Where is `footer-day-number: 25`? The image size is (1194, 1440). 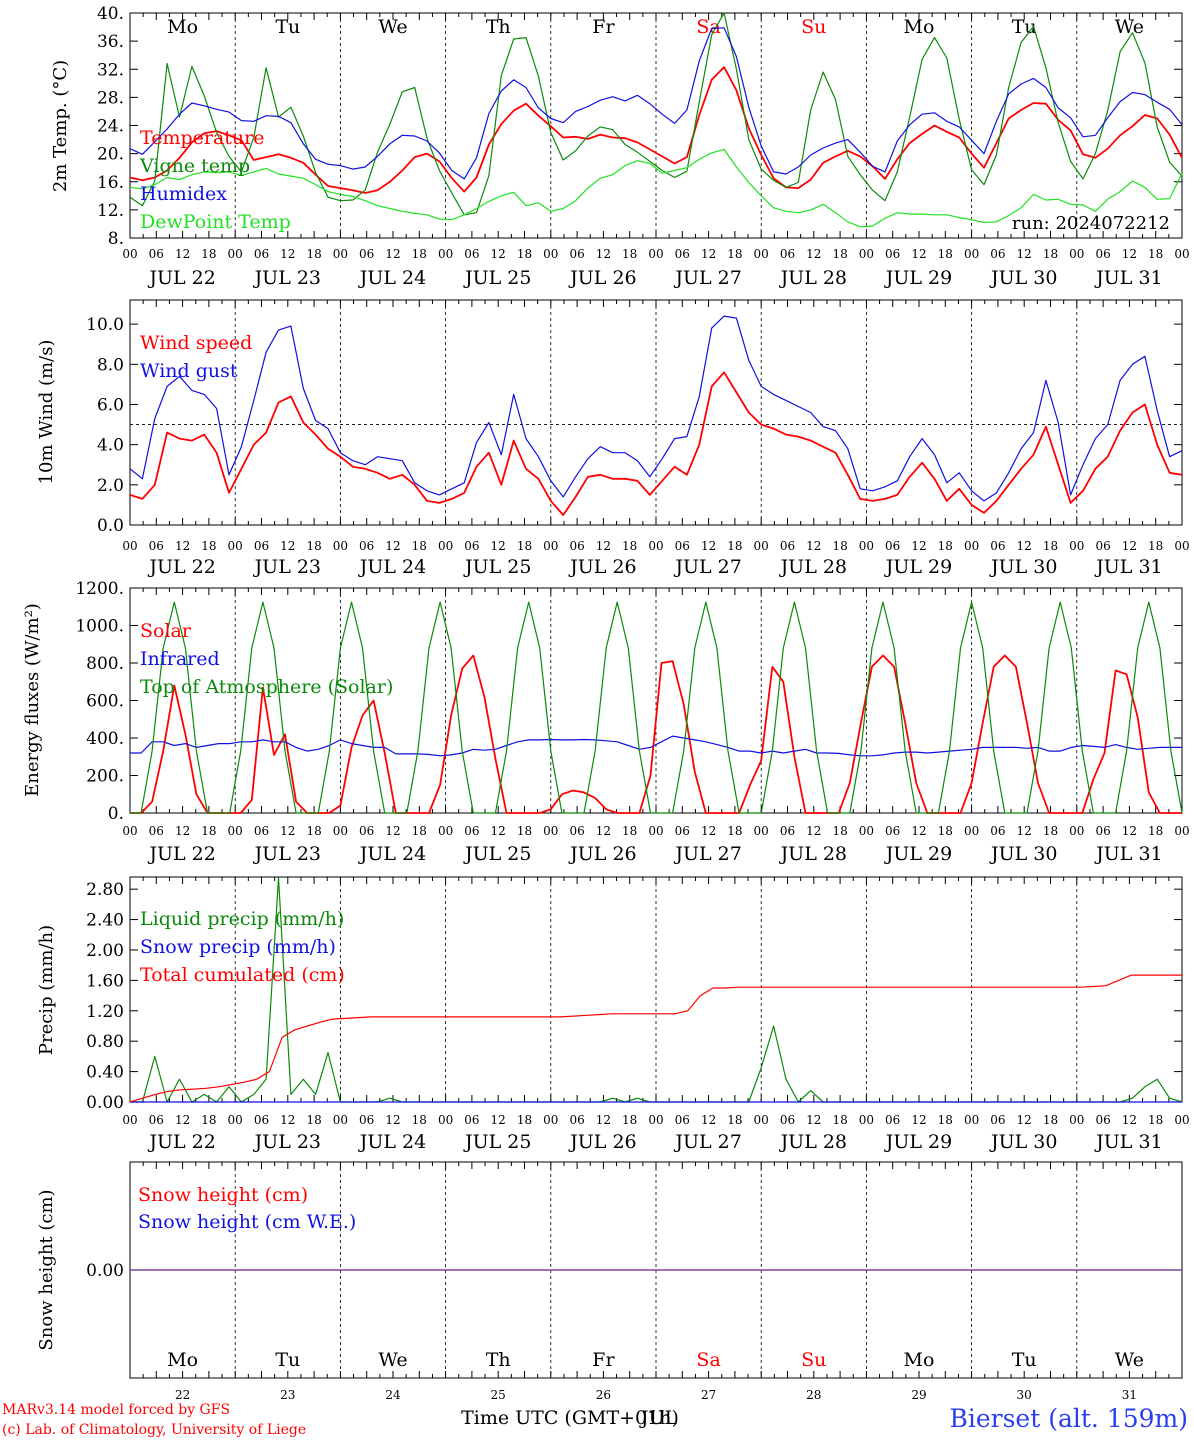 footer-day-number: 25 is located at coordinates (498, 1395).